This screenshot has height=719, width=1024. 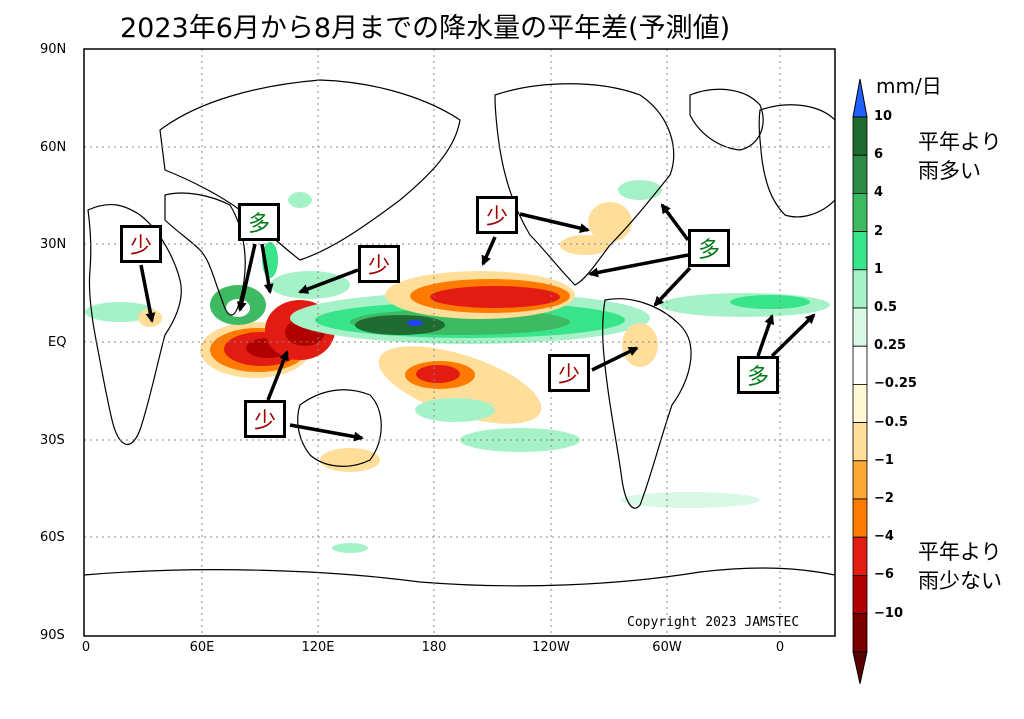 What do you see at coordinates (909, 86) in the screenshot?
I see `colorbar-unit: mm/日` at bounding box center [909, 86].